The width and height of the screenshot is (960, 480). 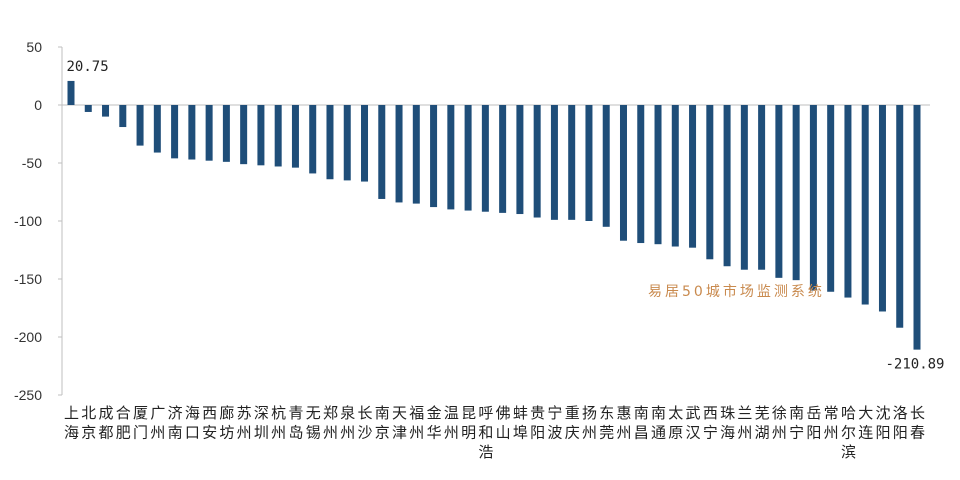 I want to click on x-tick-label: 徐州, so click(x=778, y=424).